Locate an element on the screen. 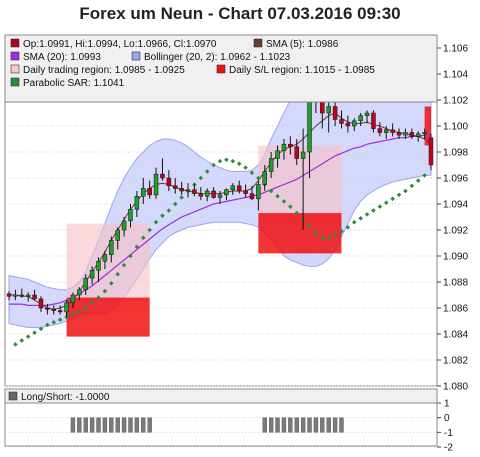  y-tick-label: 1.084 is located at coordinates (455, 335).